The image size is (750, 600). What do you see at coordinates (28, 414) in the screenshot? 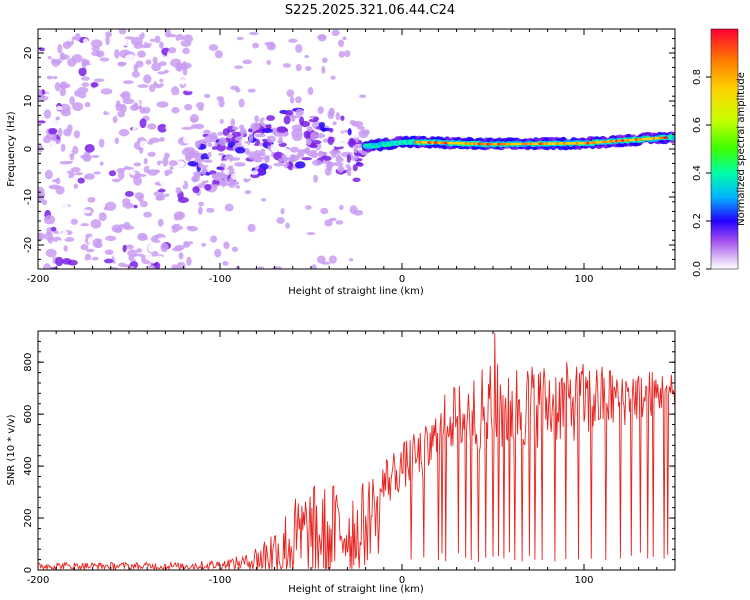
I see `y-tick-label: 600` at bounding box center [28, 414].